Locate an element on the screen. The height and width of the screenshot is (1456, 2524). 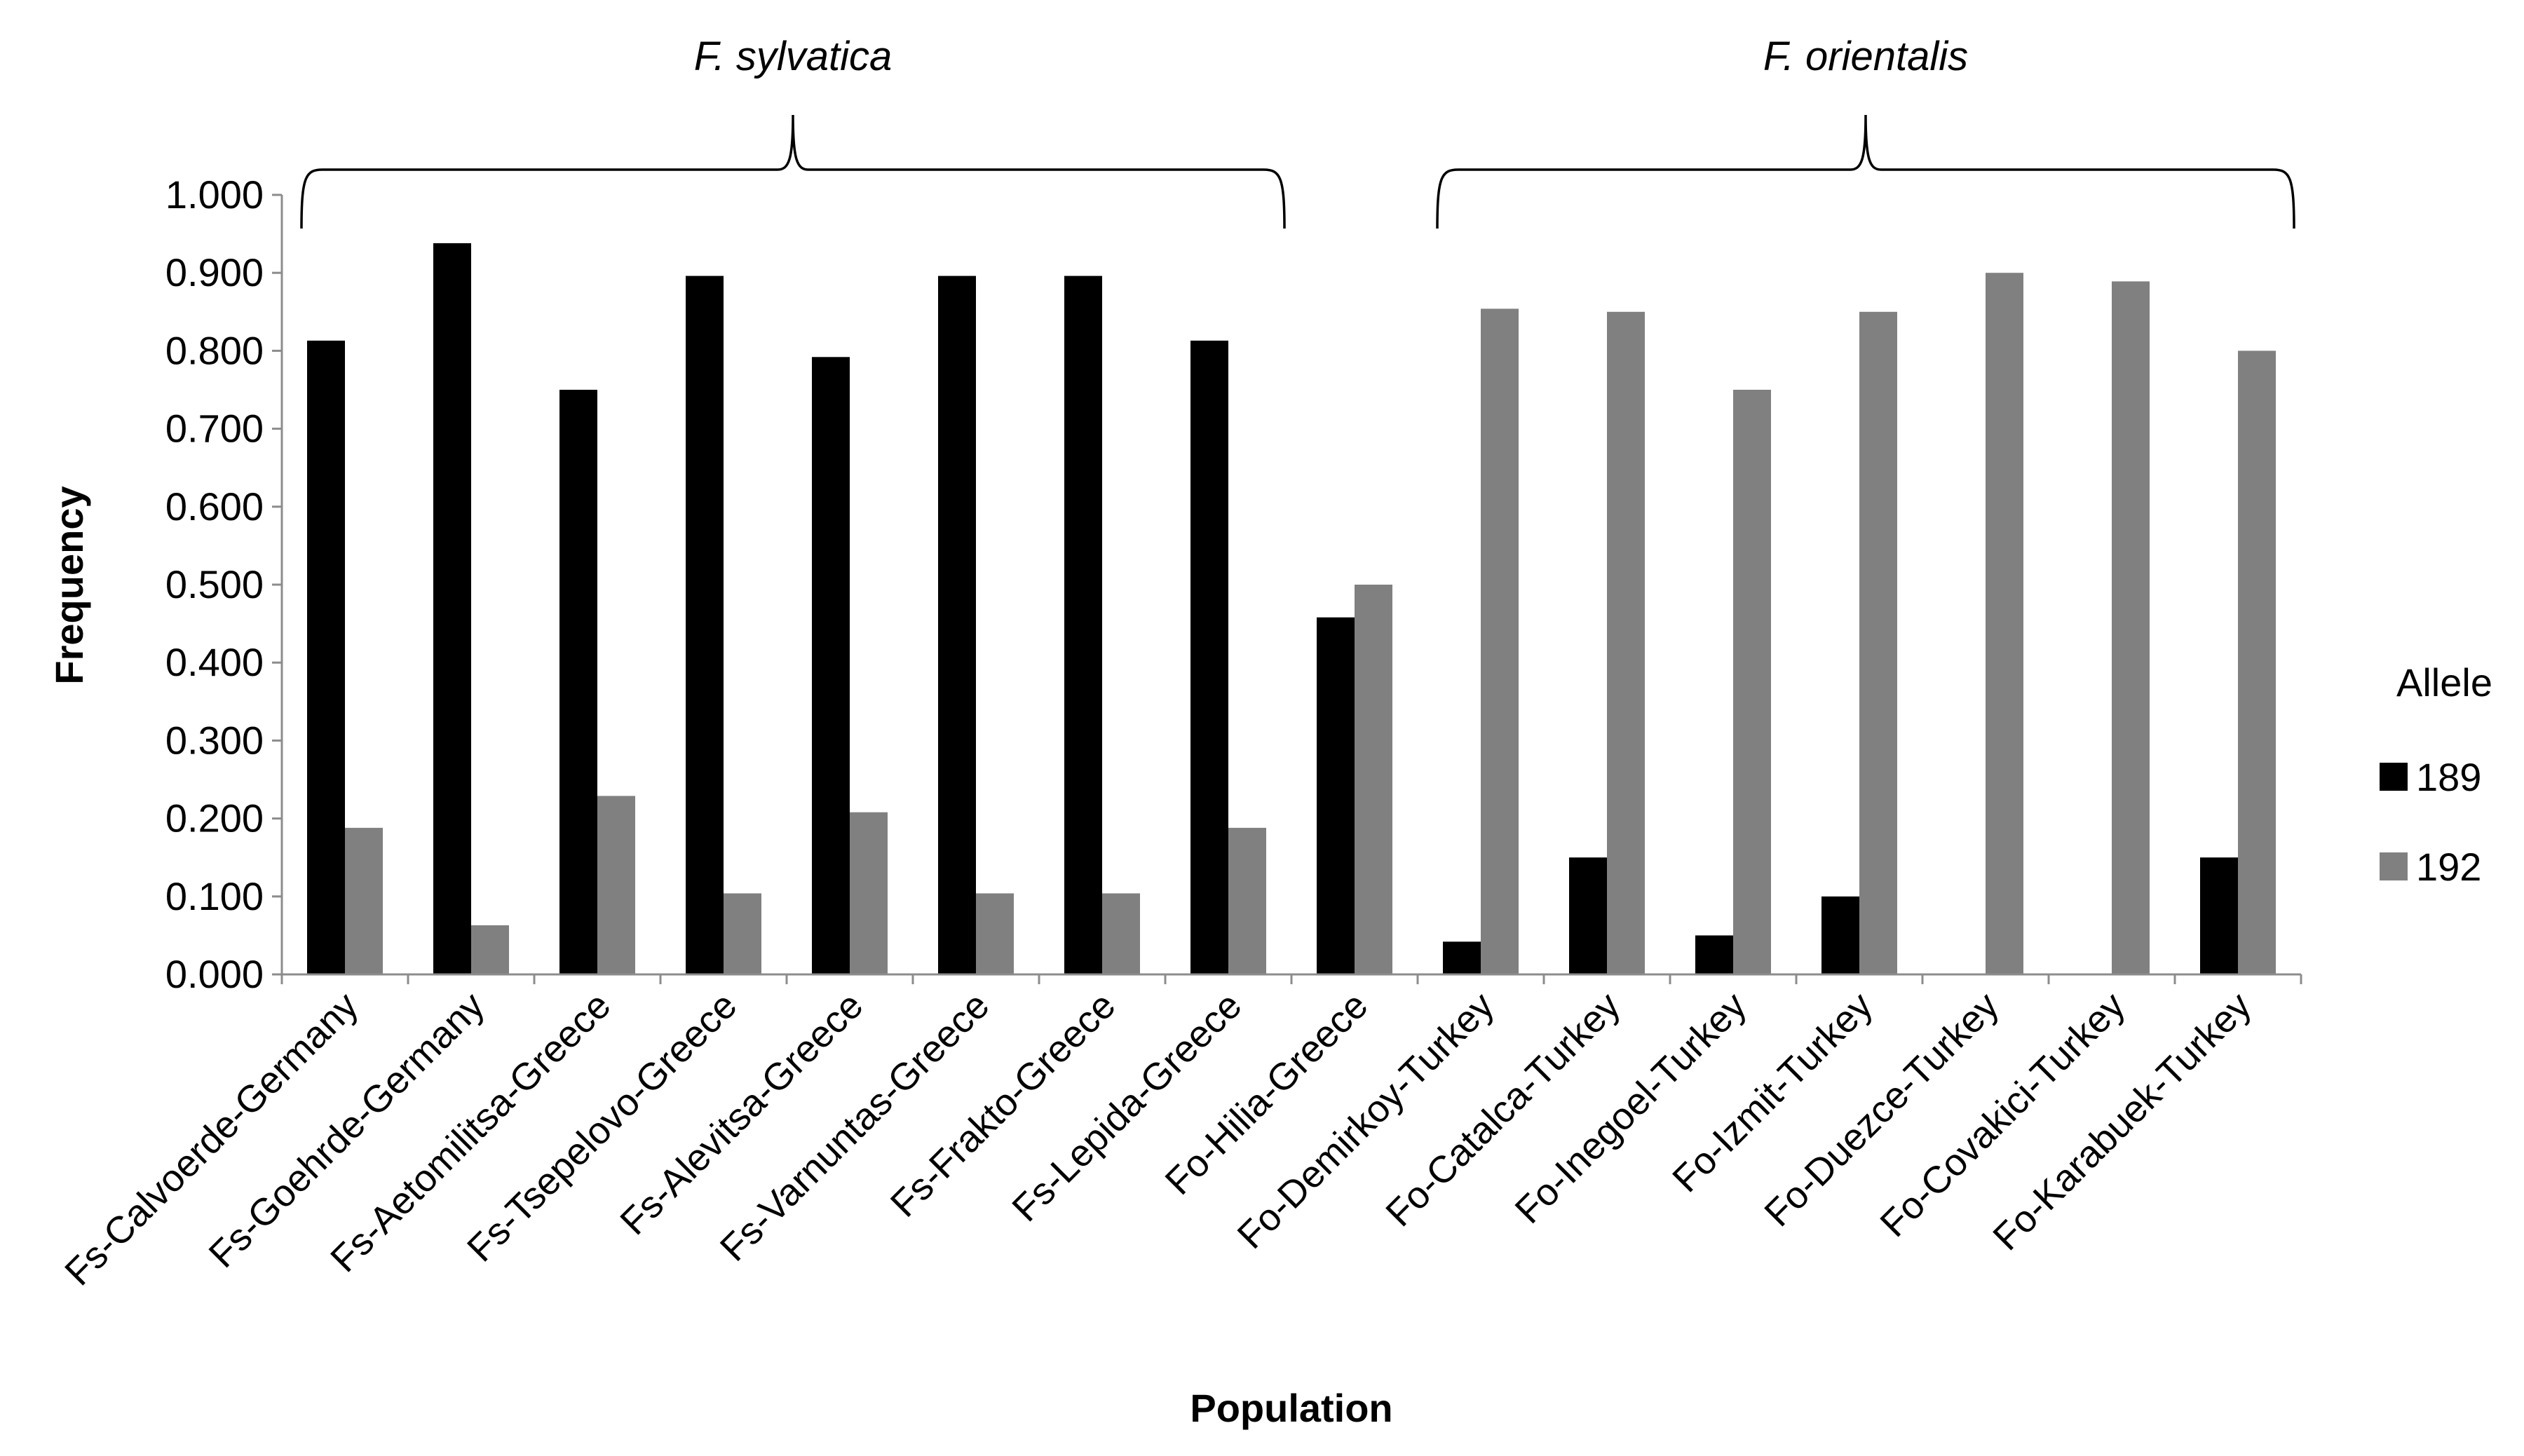
y-tick-label: 0.700 is located at coordinates (214, 429).